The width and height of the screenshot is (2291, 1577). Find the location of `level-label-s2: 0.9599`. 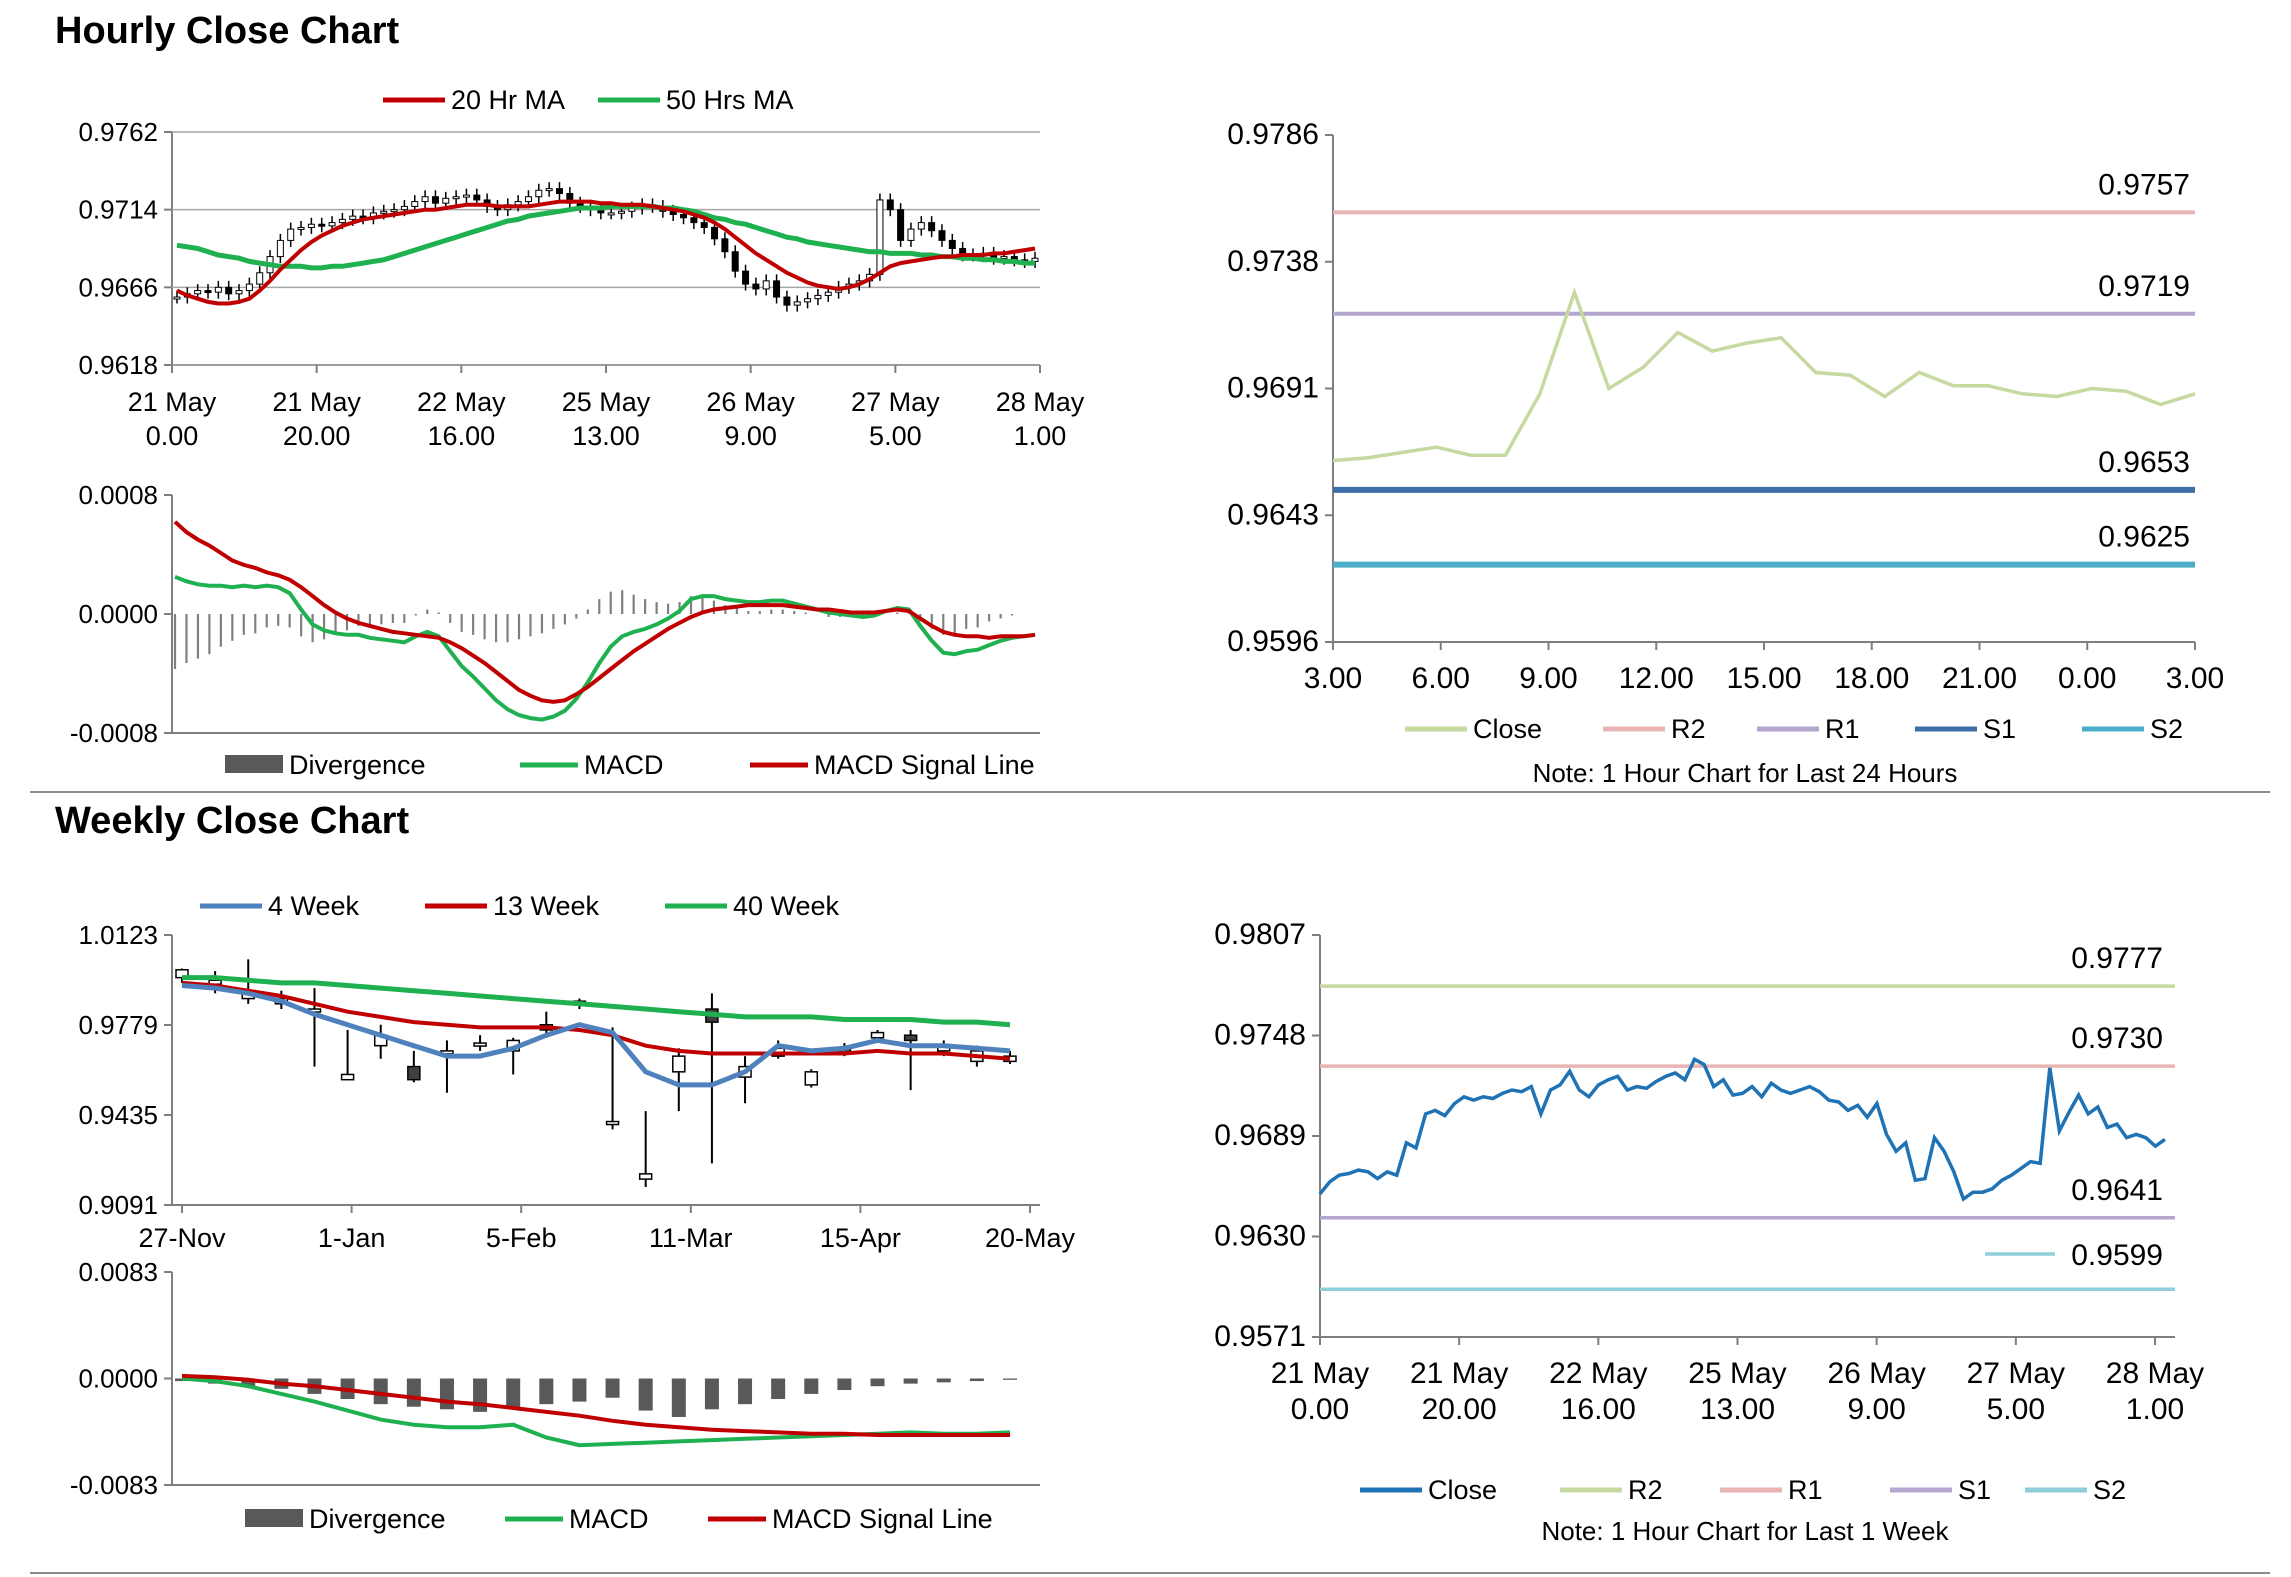

level-label-s2: 0.9599 is located at coordinates (2117, 1255).